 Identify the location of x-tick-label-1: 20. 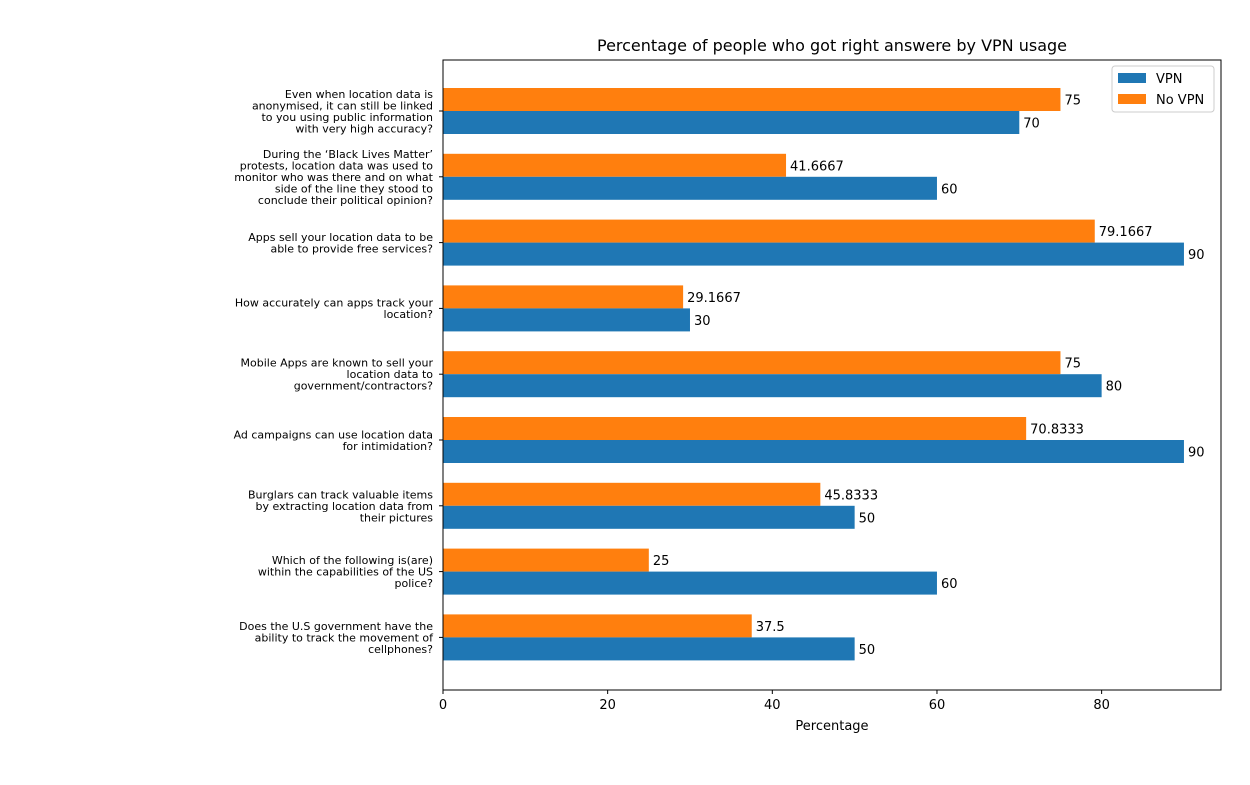
(607, 705).